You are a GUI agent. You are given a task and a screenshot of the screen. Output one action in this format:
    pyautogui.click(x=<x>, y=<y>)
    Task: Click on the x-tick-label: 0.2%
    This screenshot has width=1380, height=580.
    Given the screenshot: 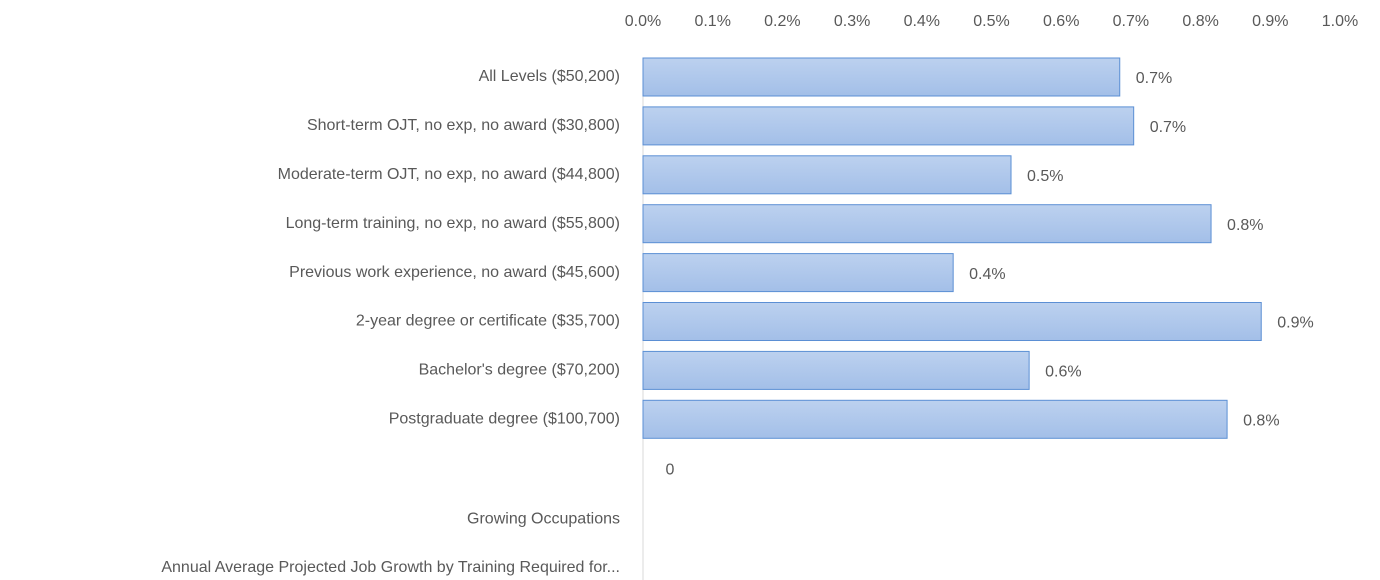 What is the action you would take?
    pyautogui.click(x=782, y=21)
    